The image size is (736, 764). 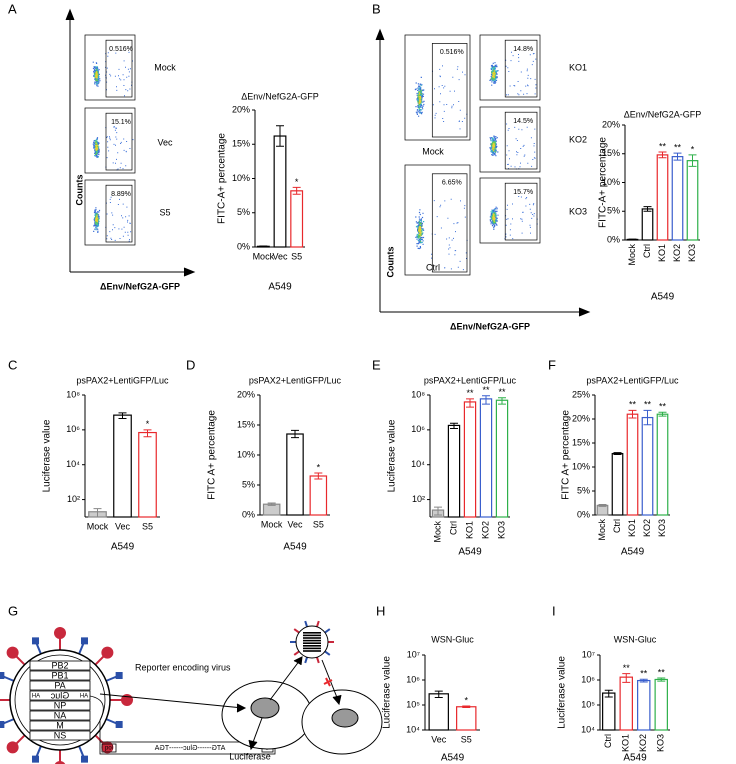 What do you see at coordinates (581, 442) in the screenshot?
I see `y-tick-label: 15%` at bounding box center [581, 442].